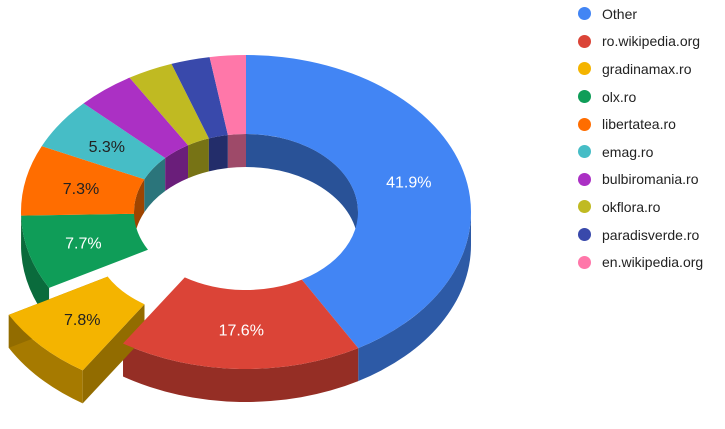  Describe the element at coordinates (651, 97) in the screenshot. I see `legend-item-olx-ro: olx.ro` at that location.